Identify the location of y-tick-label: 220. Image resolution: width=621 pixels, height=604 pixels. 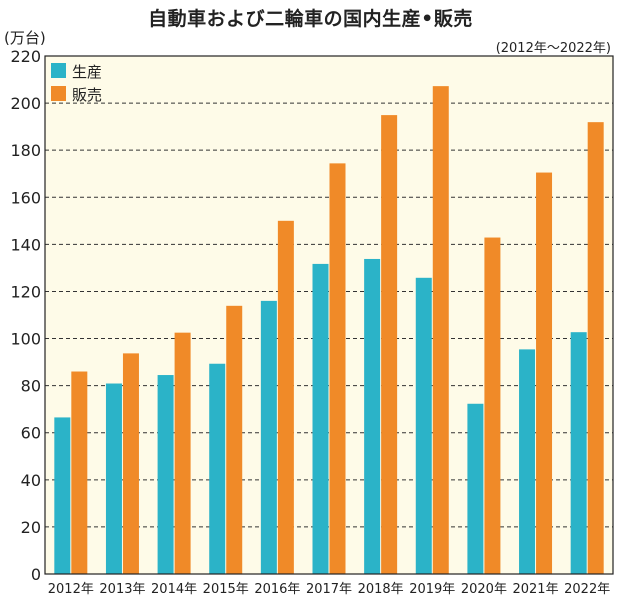
(25, 56).